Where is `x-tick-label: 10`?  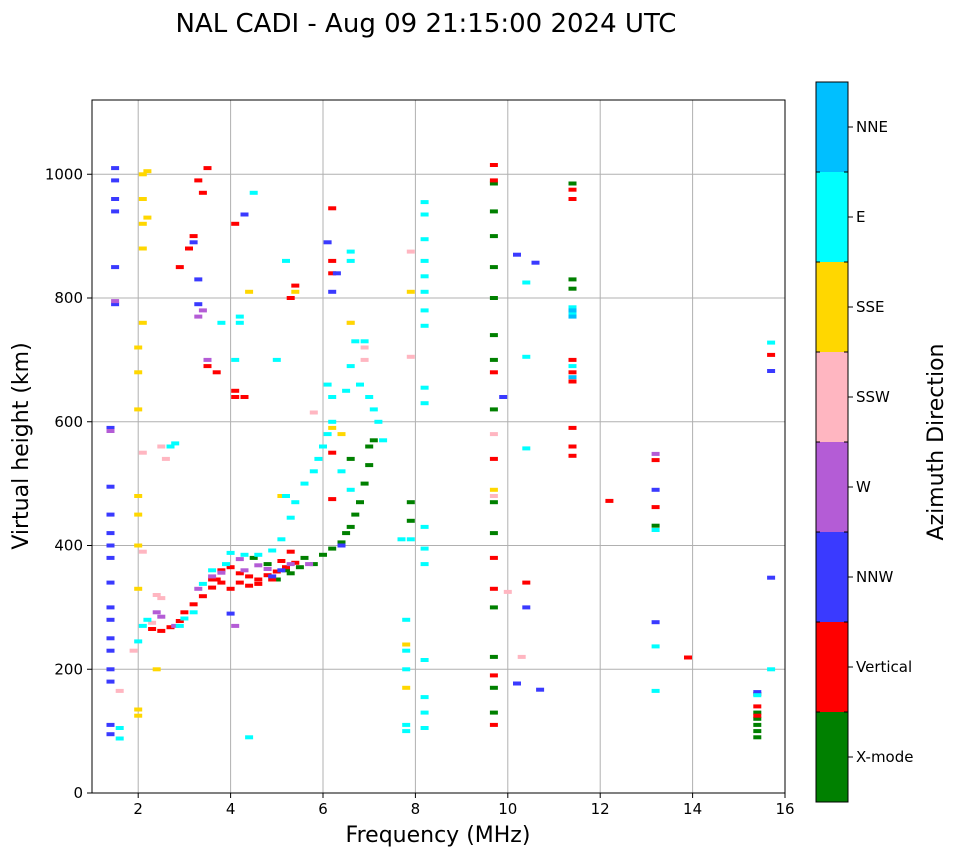
x-tick-label: 10 is located at coordinates (507, 809).